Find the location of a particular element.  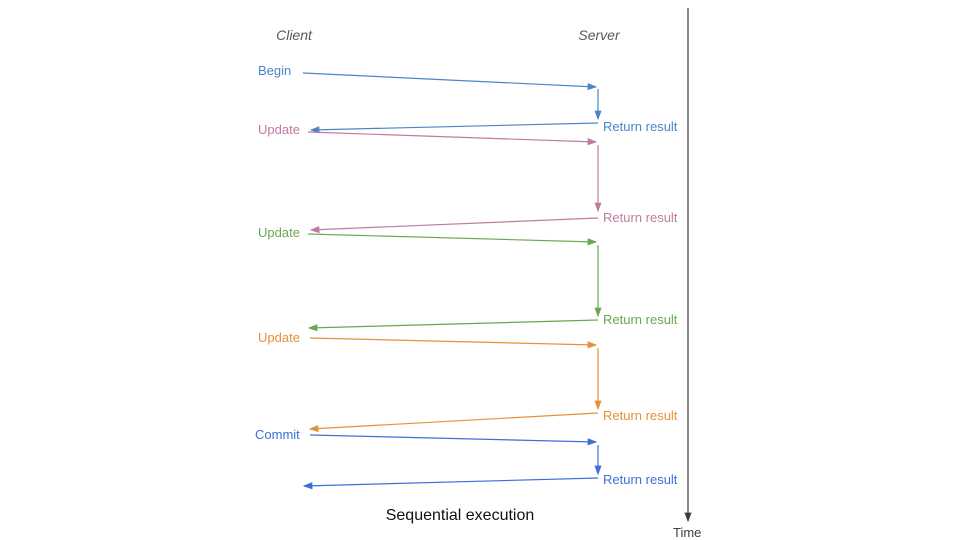

client-column-header: Client is located at coordinates (294, 35).